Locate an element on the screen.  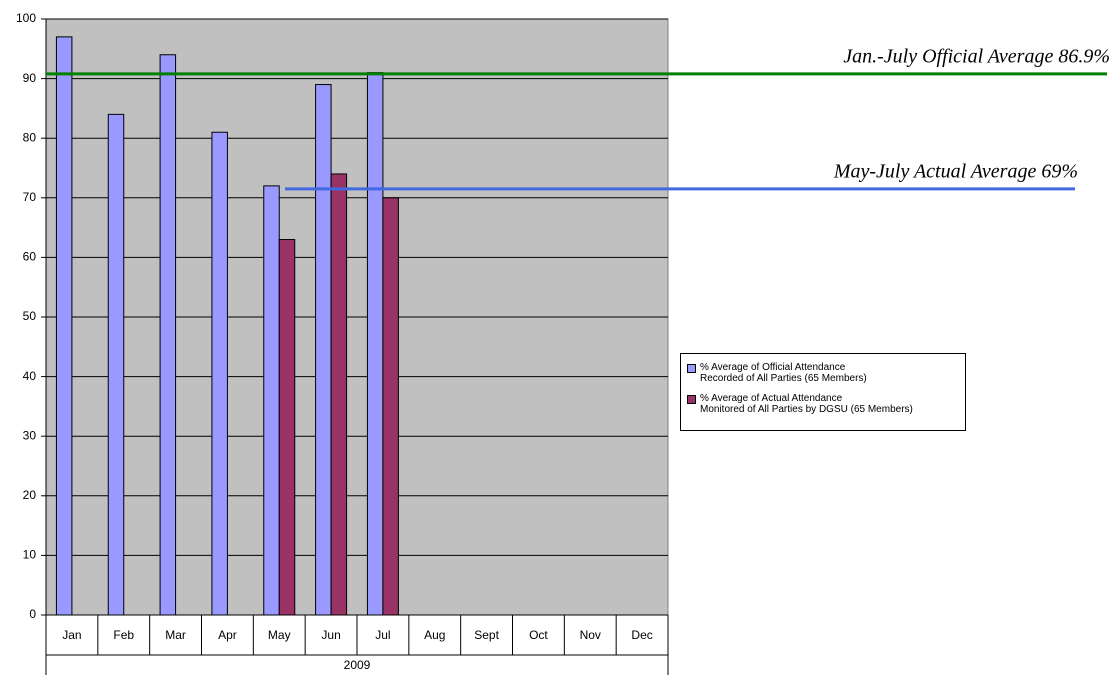
y-tick-label: 100 is located at coordinates (26, 18).